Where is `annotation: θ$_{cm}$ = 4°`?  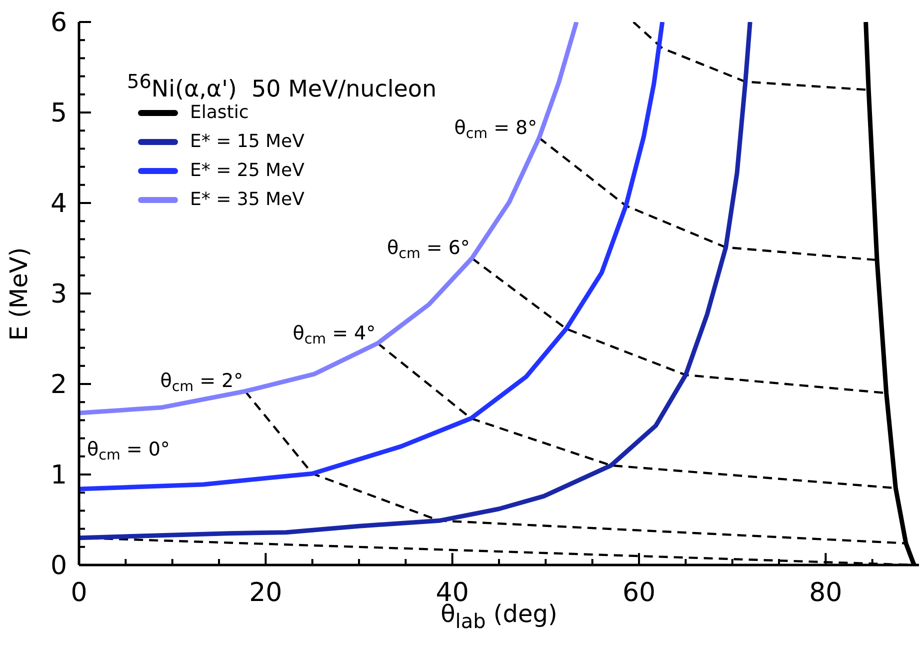 annotation: θ$_{cm}$ = 4° is located at coordinates (334, 335).